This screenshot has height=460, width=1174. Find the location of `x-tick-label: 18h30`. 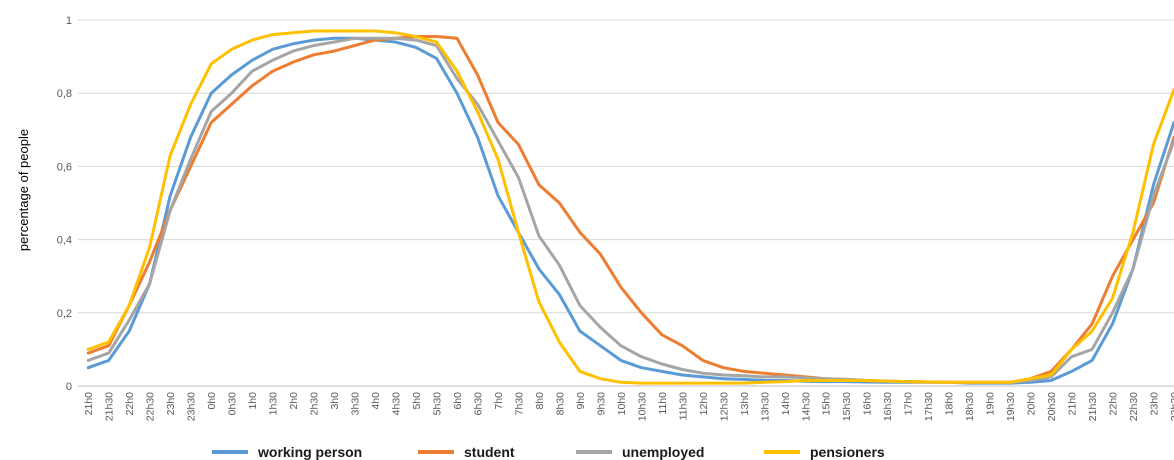

x-tick-label: 18h30 is located at coordinates (970, 406).